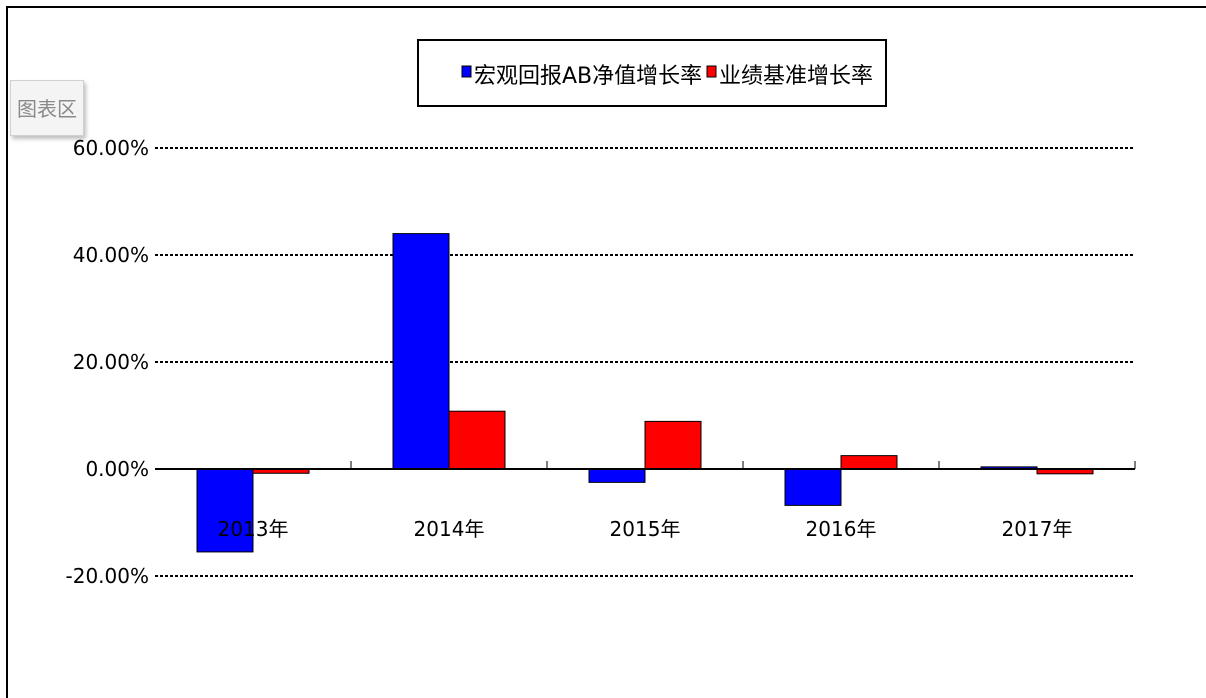 This screenshot has width=1206, height=698. Describe the element at coordinates (117, 469) in the screenshot. I see `y-tick-label: 0.00%` at that location.